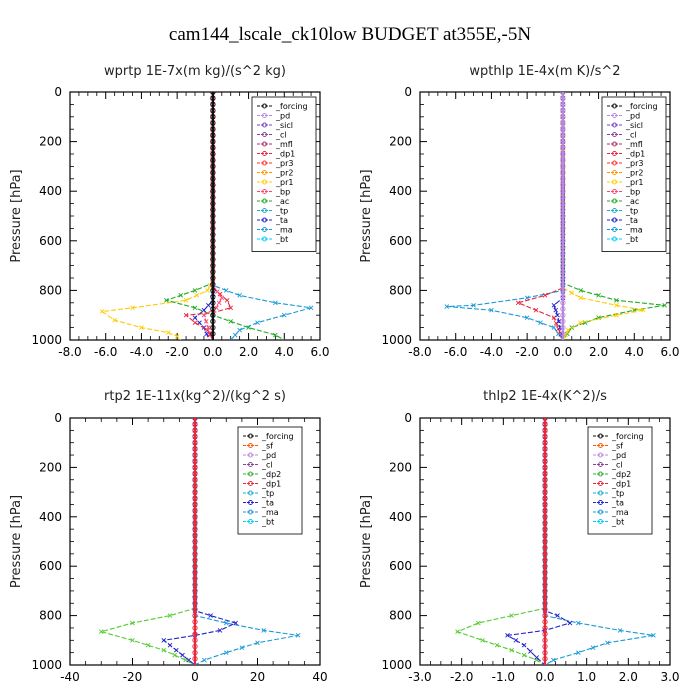  Describe the element at coordinates (257, 677) in the screenshot. I see `x-tick-label: 20` at that location.